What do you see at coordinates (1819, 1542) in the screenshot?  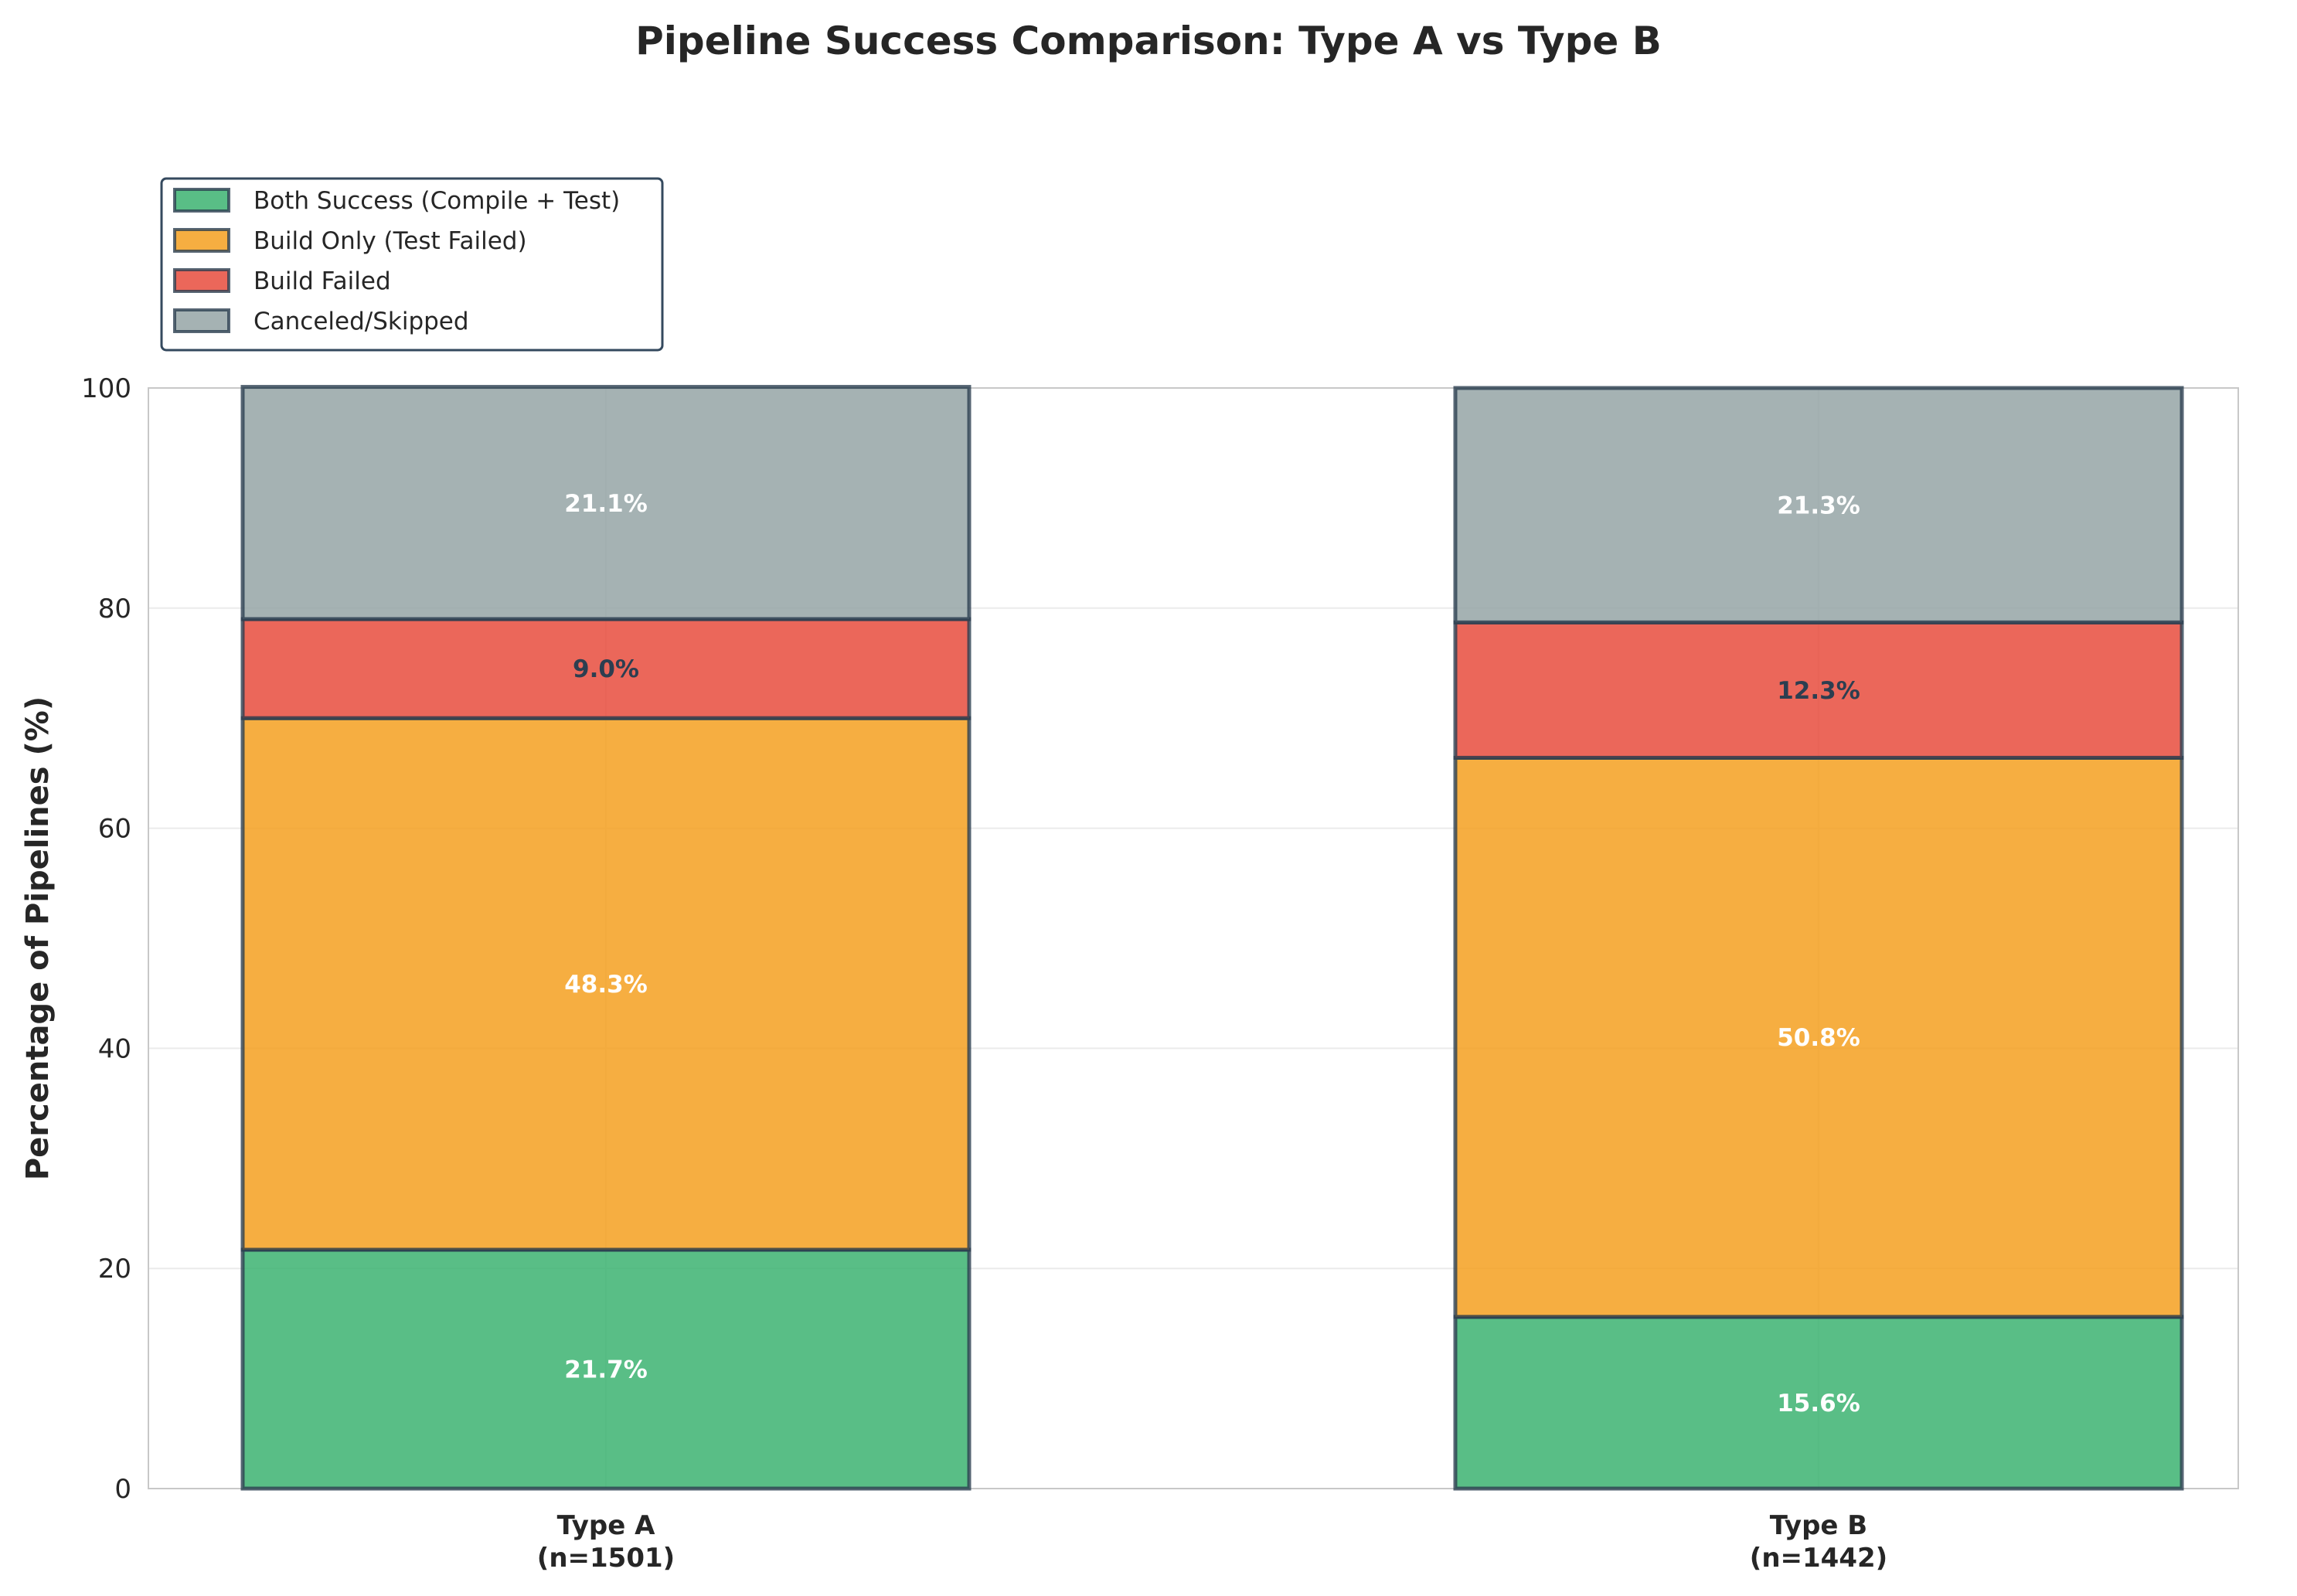 I see `x-category-label: Type B (n=1442)` at bounding box center [1819, 1542].